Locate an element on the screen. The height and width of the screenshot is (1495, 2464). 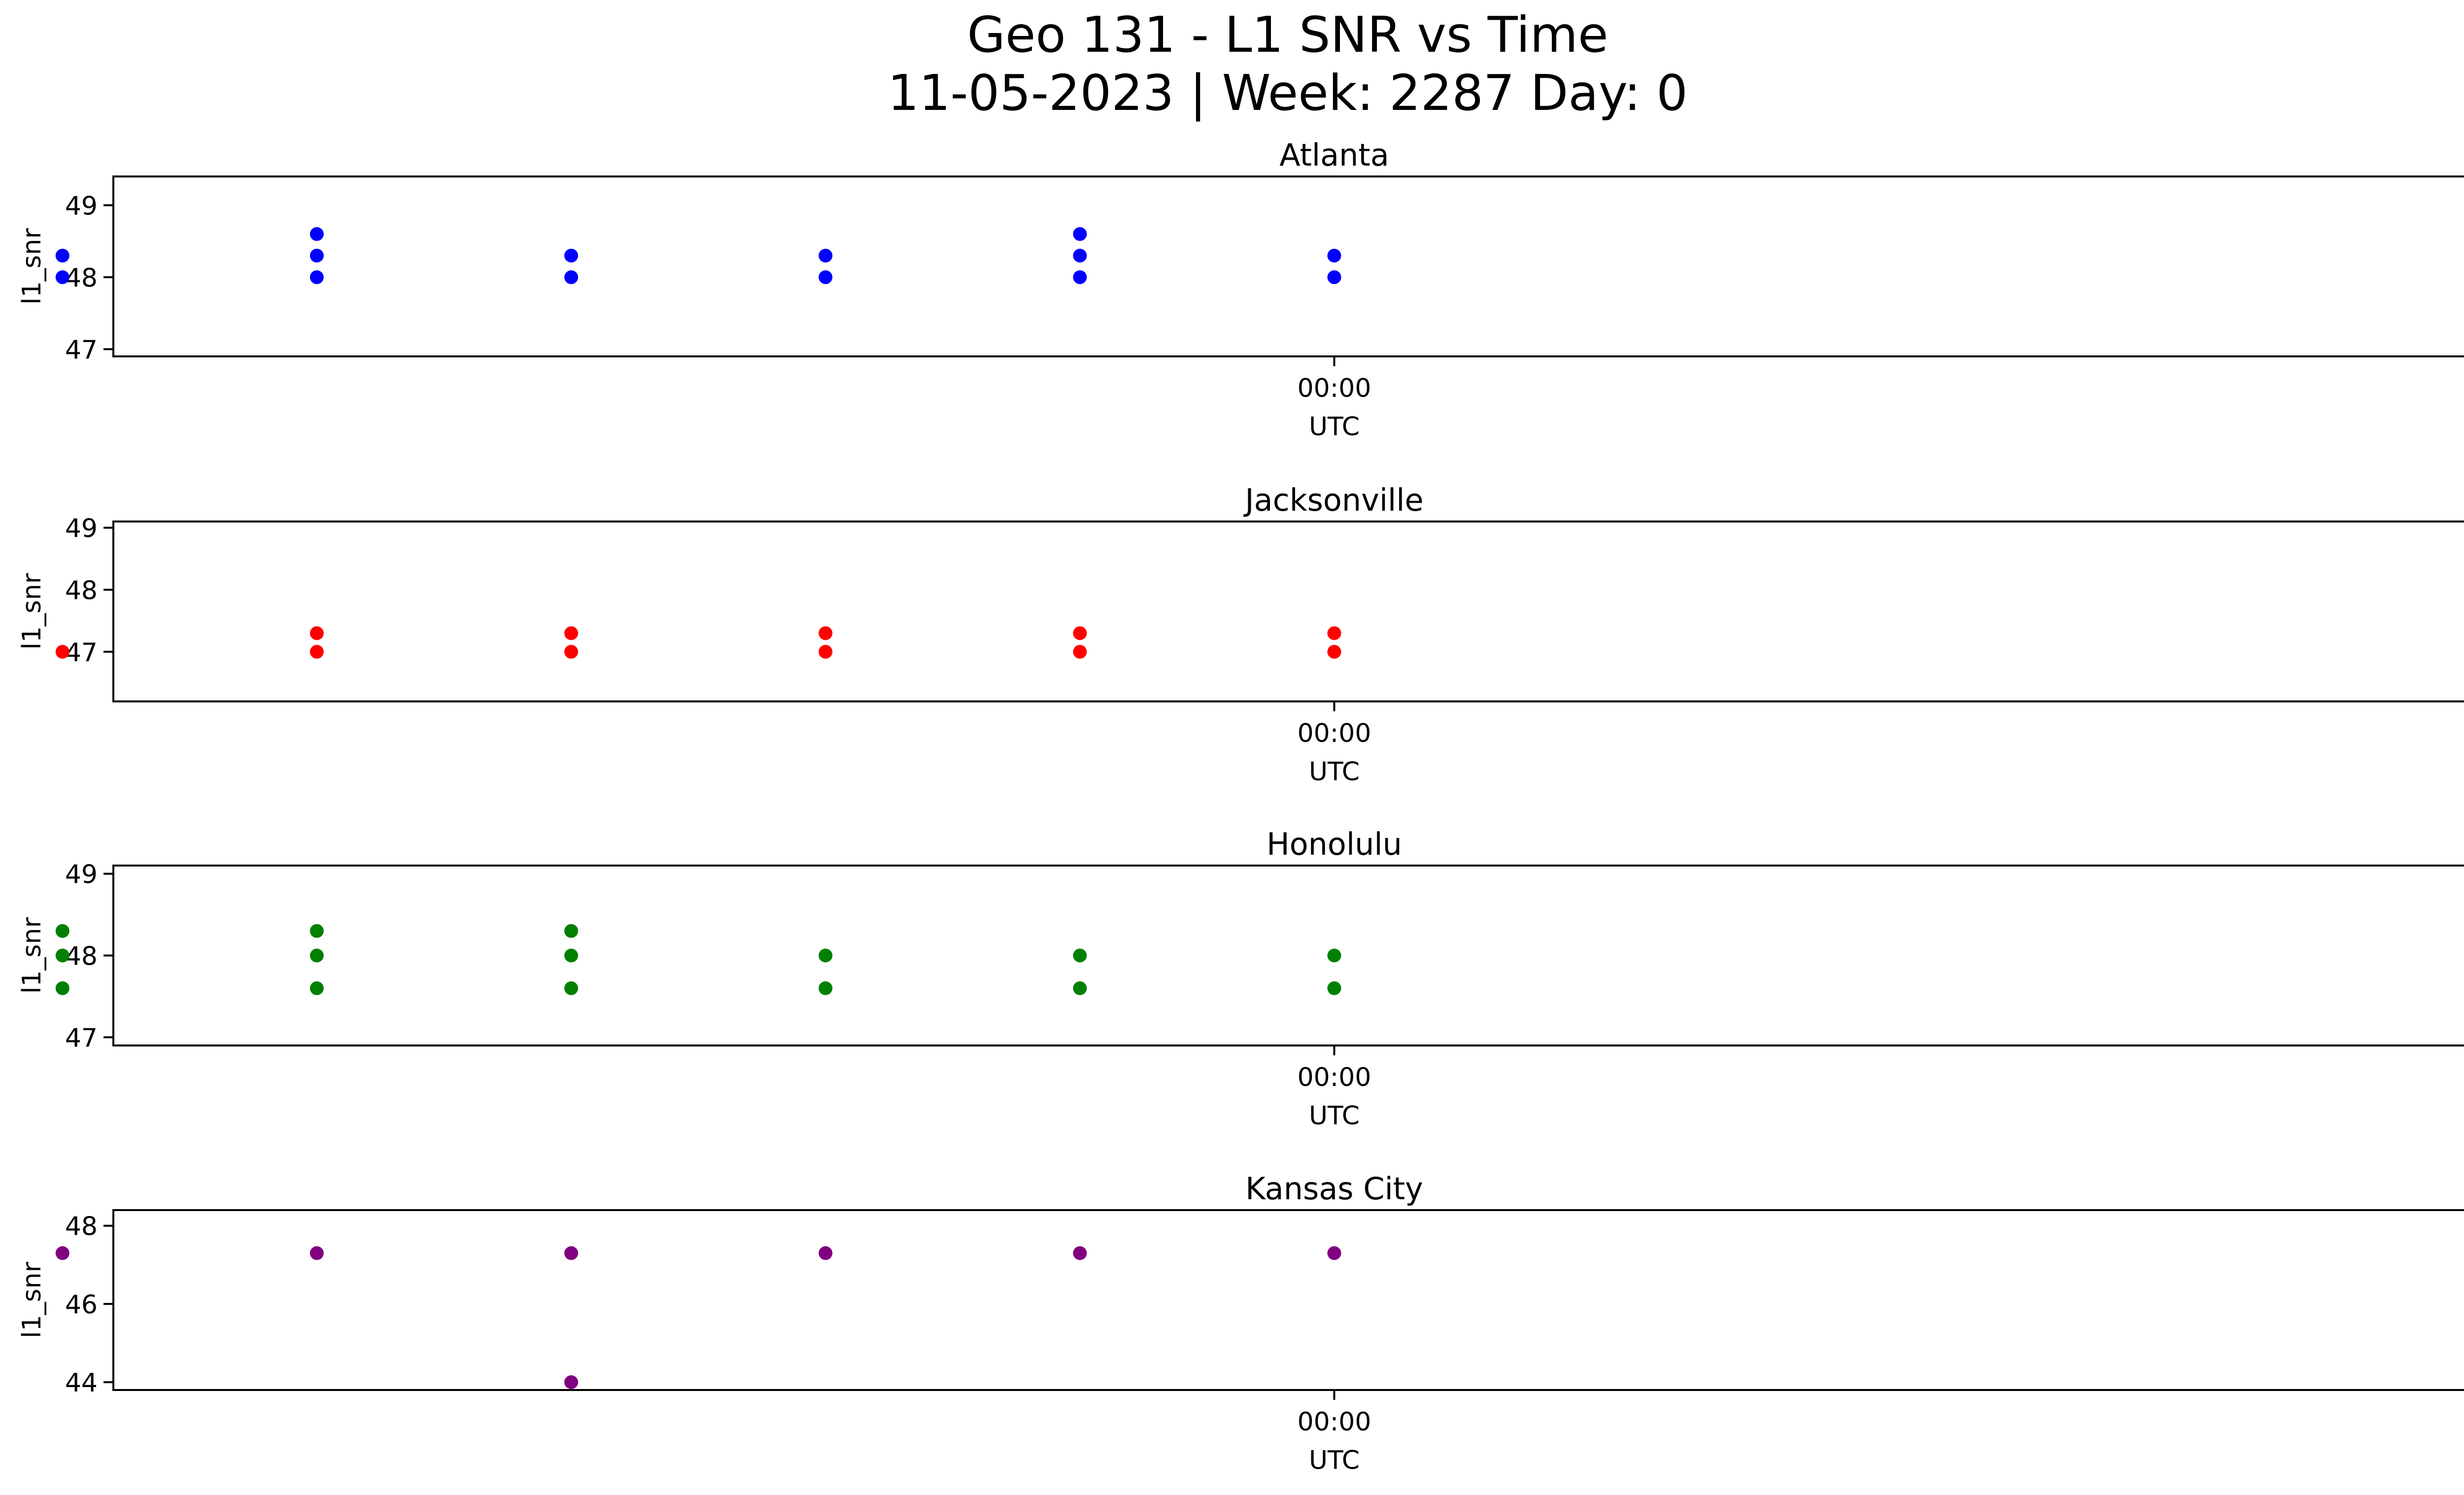
figure-title-line-2: 11-05-2023 | Week: 2287 Day: 0 is located at coordinates (1288, 93).